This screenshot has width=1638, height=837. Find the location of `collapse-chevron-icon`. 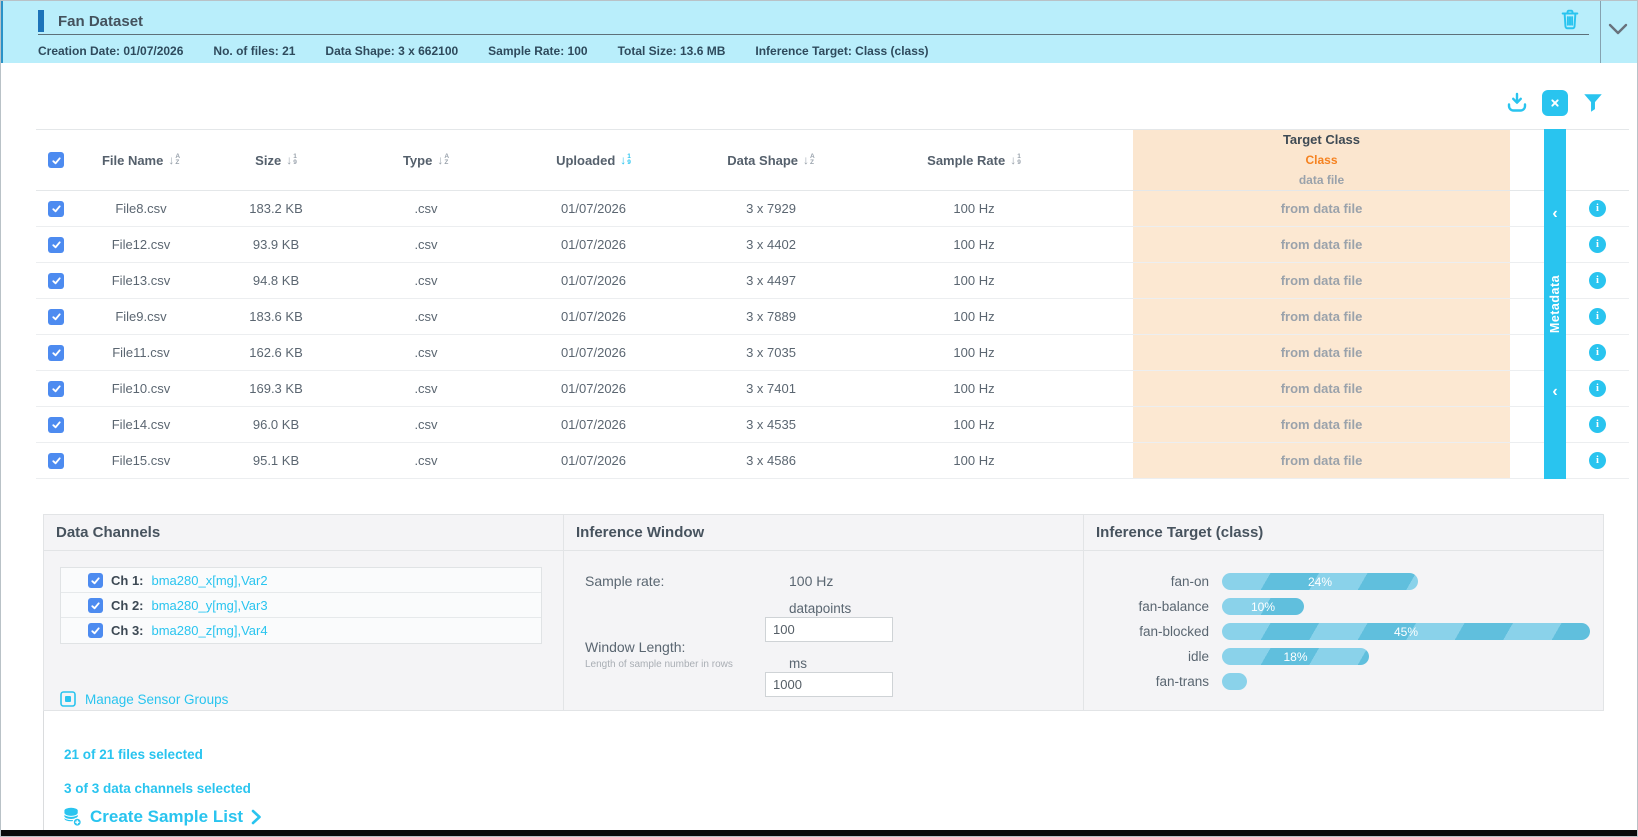

collapse-chevron-icon is located at coordinates (1618, 29).